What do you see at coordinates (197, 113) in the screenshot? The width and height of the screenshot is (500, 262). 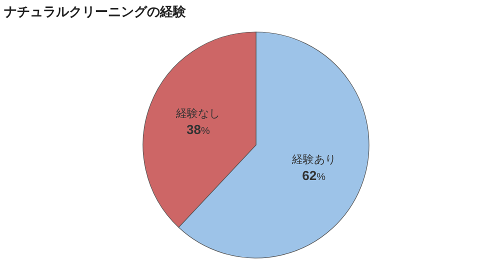 I see `slice-label: 経験なし` at bounding box center [197, 113].